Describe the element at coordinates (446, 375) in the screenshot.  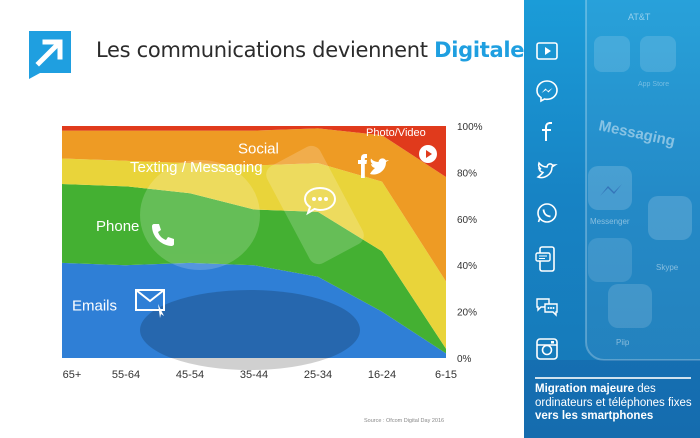
I see `x-tick-label: 6-15` at that location.